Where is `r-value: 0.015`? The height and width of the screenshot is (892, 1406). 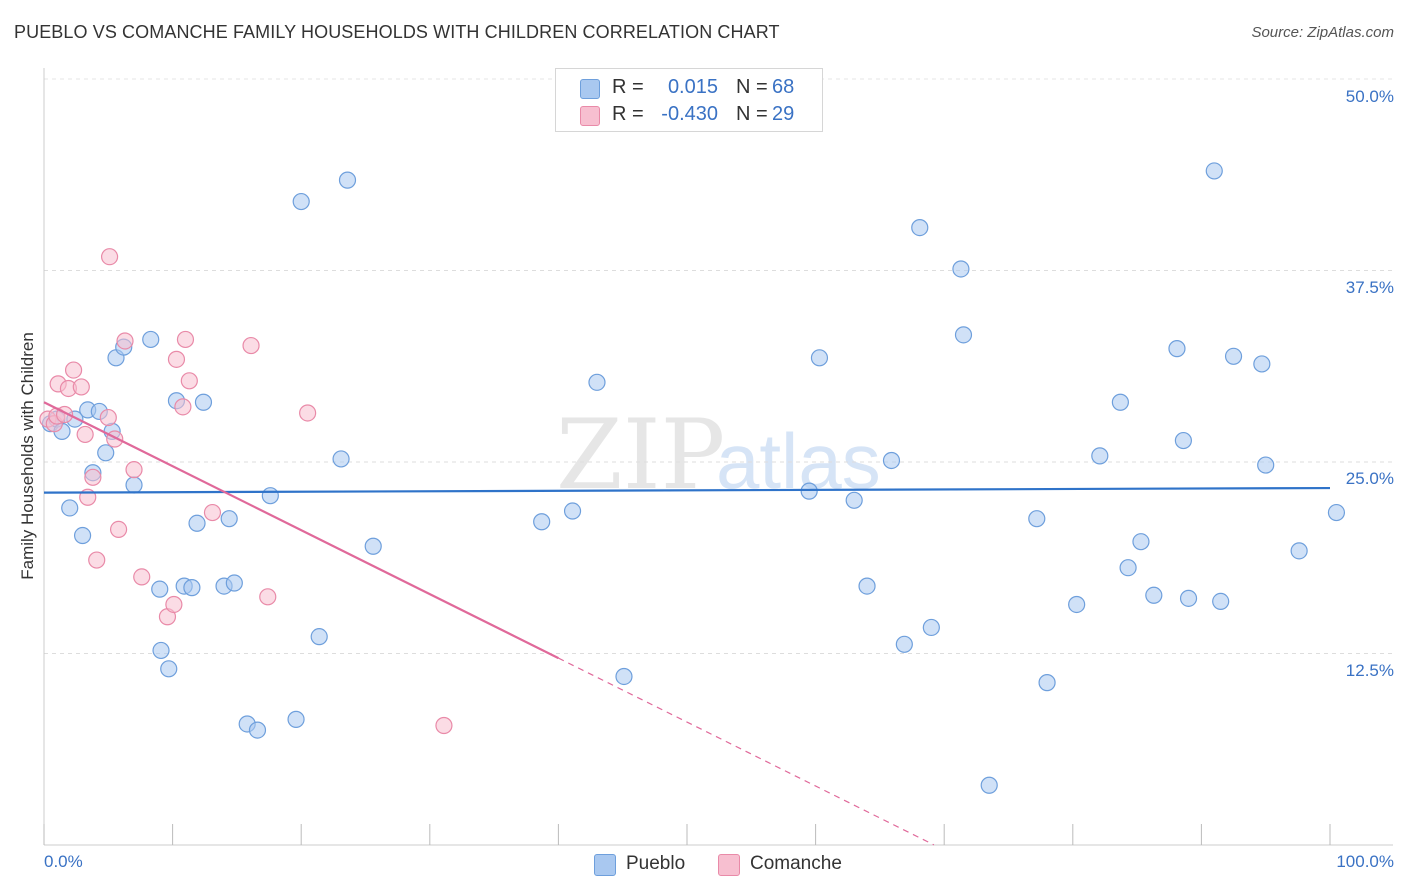 r-value: 0.015 is located at coordinates (692, 87).